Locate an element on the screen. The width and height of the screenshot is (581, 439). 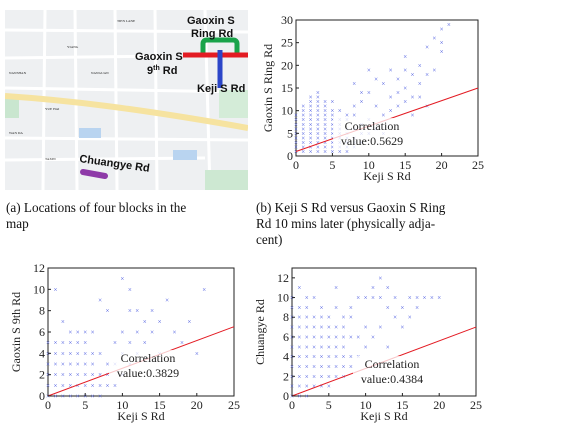
svg-text: TAXIN is located at coordinates (50, 159).